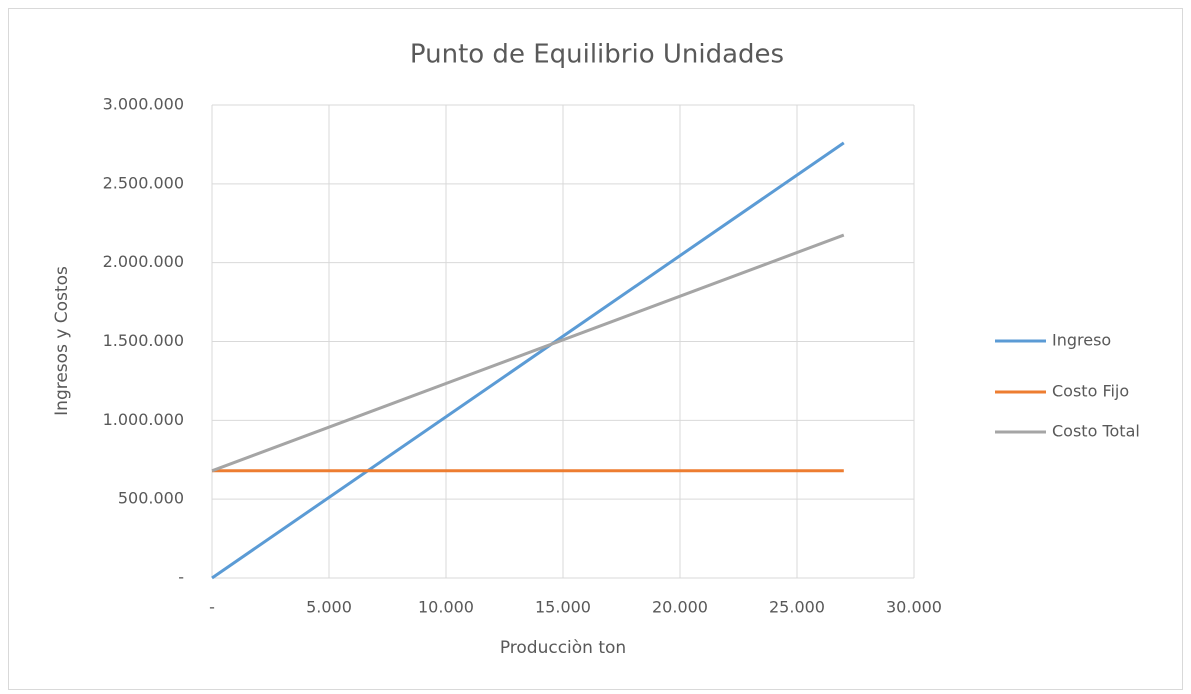  I want to click on y-tick-label: 2.500.000, so click(143, 182).